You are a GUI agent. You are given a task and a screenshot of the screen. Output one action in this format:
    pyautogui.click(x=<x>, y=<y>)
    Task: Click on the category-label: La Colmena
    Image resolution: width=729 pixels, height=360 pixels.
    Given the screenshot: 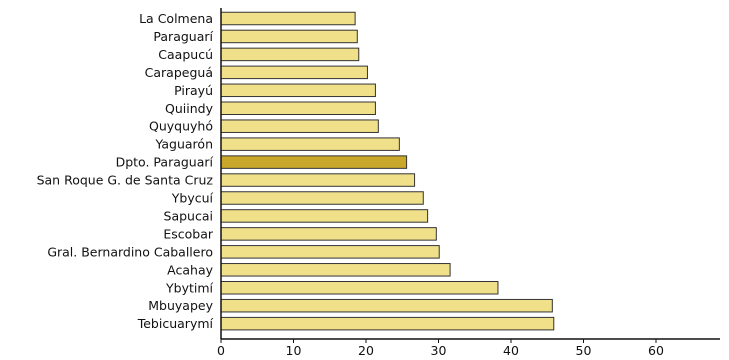 What is the action you would take?
    pyautogui.click(x=176, y=18)
    